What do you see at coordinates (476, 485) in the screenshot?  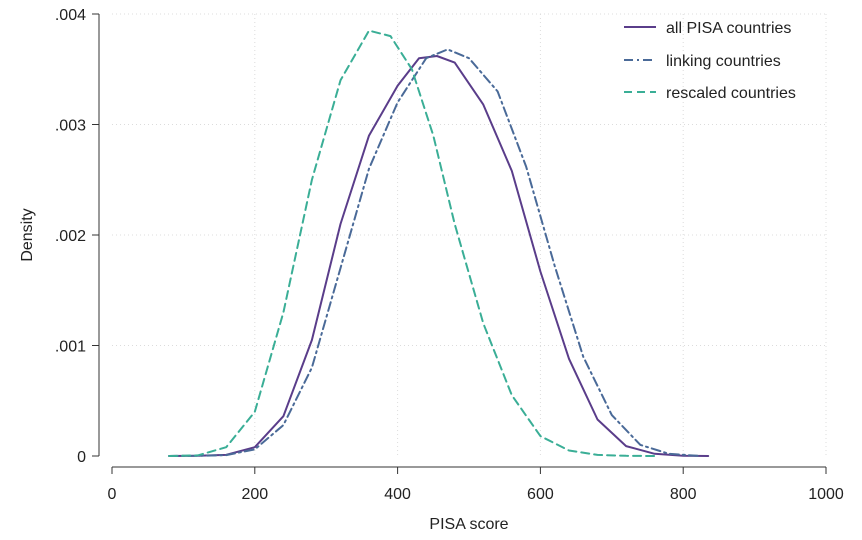 I see `x-ticks: 0 200 400 600 800 1000` at bounding box center [476, 485].